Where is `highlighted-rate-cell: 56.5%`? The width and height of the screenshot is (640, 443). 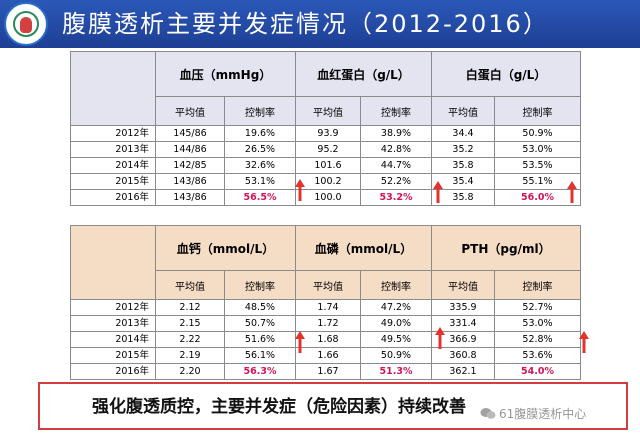
highlighted-rate-cell: 56.5% is located at coordinates (260, 197).